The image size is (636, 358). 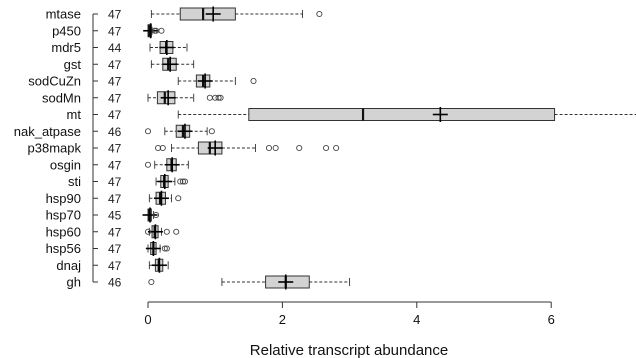 What do you see at coordinates (73, 64) in the screenshot?
I see `category-label: gst` at bounding box center [73, 64].